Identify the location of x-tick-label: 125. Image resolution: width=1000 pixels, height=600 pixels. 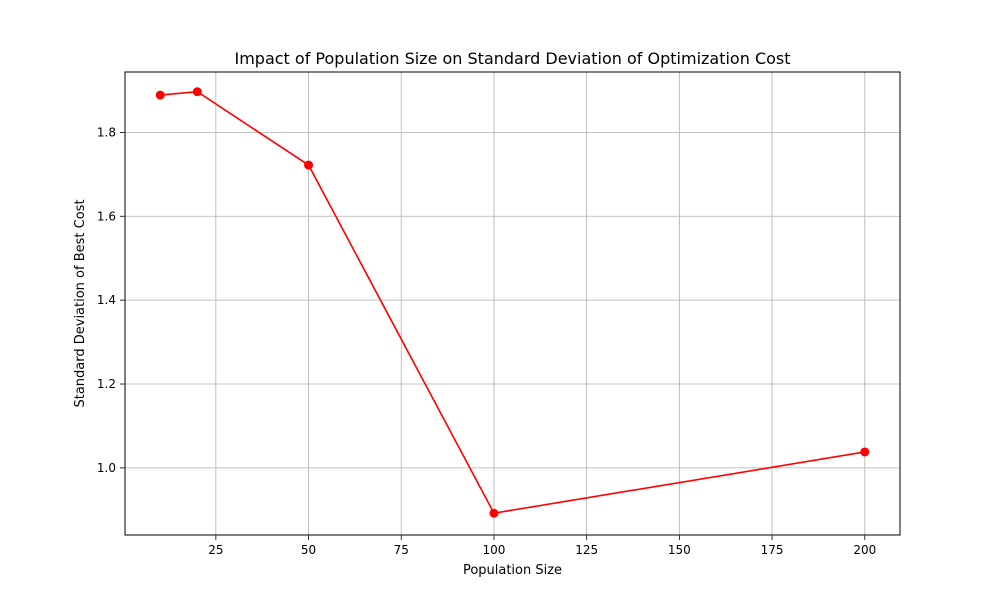
(586, 550).